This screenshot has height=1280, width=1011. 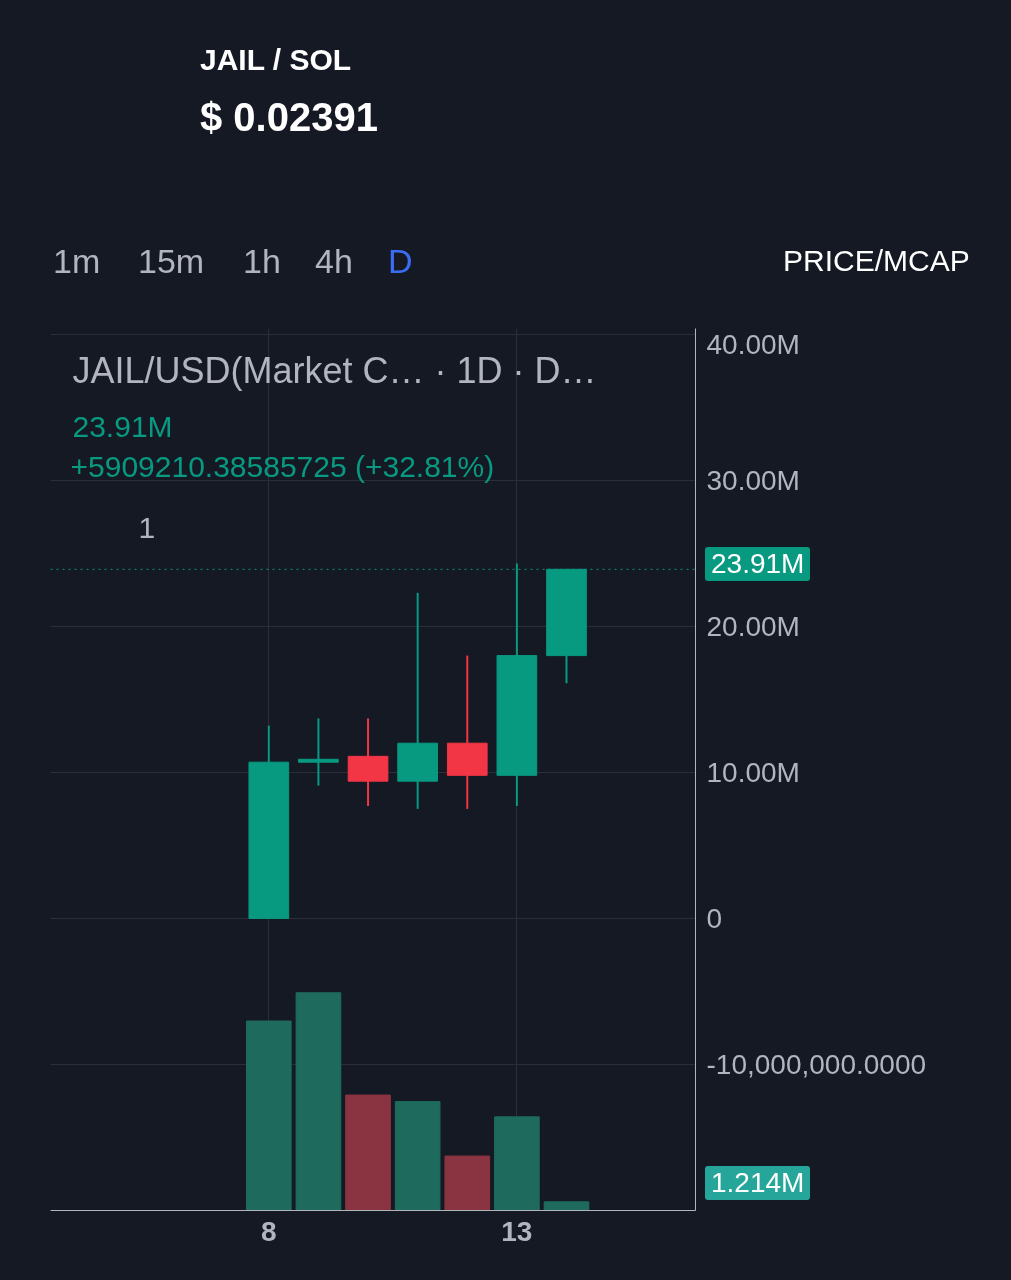 I want to click on y-tick-label: 0, so click(x=714, y=918).